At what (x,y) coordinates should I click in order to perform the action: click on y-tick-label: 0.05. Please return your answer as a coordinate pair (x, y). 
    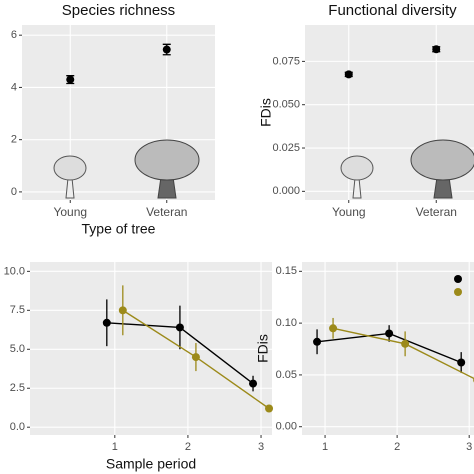
    Looking at the image, I should click on (286, 375).